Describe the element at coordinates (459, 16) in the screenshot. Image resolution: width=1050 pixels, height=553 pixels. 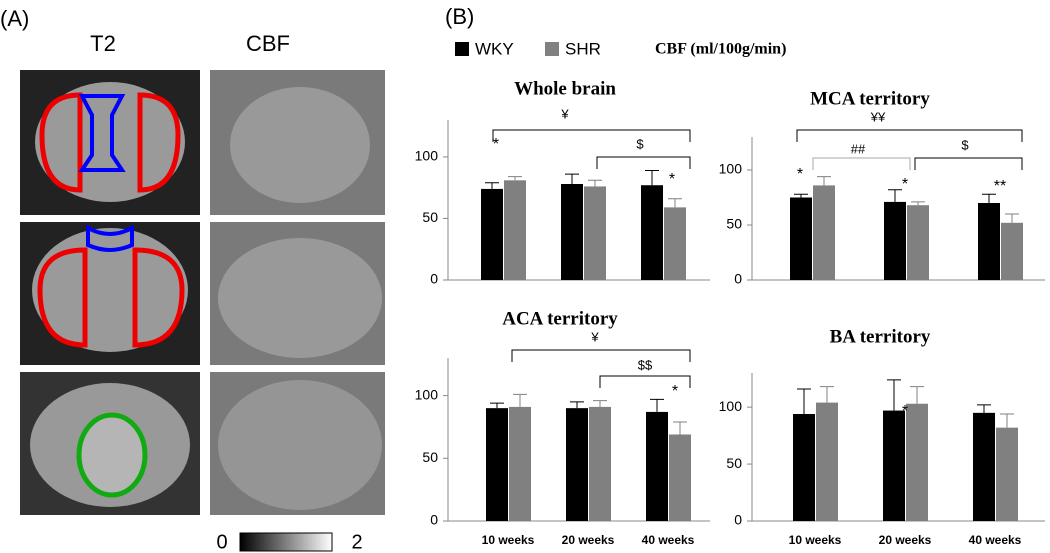
I see `panel-label: (B)` at that location.